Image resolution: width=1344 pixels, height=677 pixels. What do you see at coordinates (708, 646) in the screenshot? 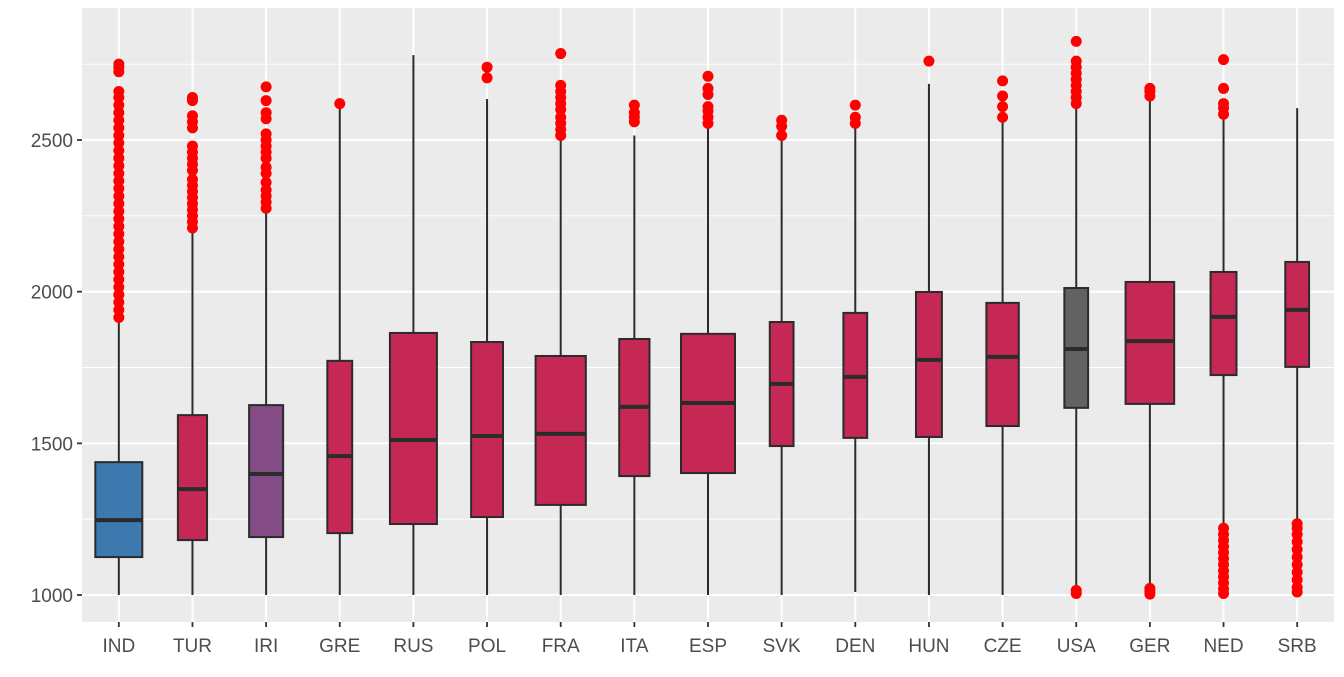
I see `x-tick-label: ESP` at bounding box center [708, 646].